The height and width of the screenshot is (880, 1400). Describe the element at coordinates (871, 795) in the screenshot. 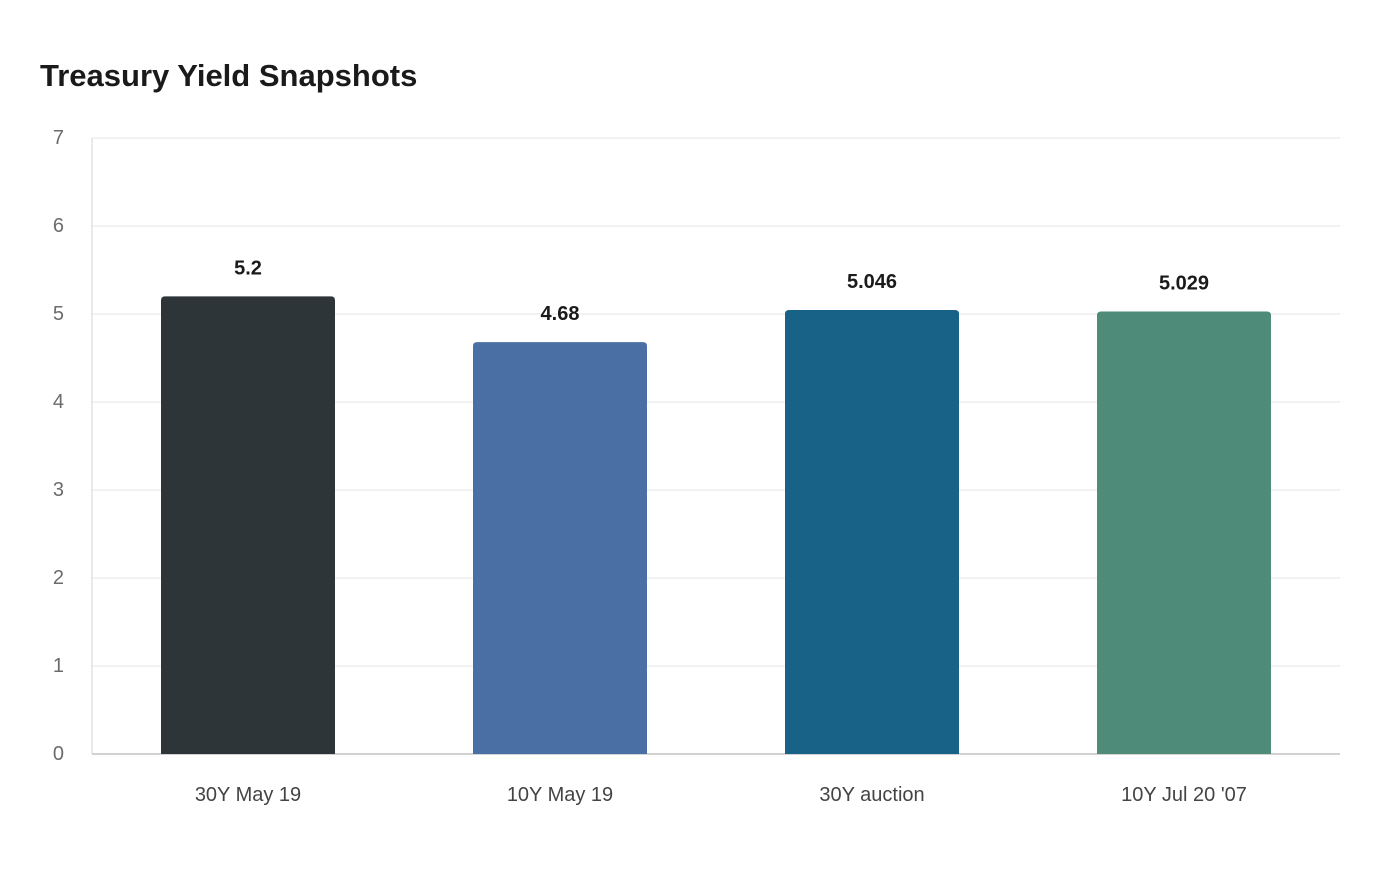

I see `x-category-label: 30Y auction` at that location.